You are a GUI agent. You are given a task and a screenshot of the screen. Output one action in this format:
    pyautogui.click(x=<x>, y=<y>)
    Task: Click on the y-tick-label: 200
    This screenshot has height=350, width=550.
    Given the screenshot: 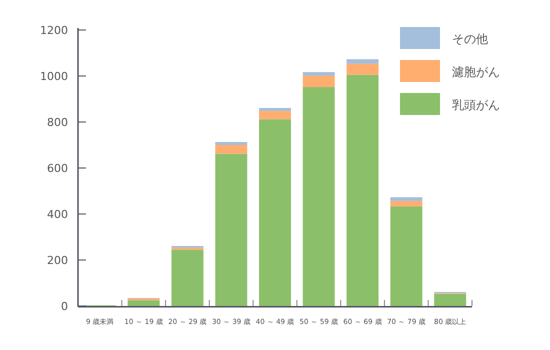 What is the action you would take?
    pyautogui.click(x=57, y=260)
    